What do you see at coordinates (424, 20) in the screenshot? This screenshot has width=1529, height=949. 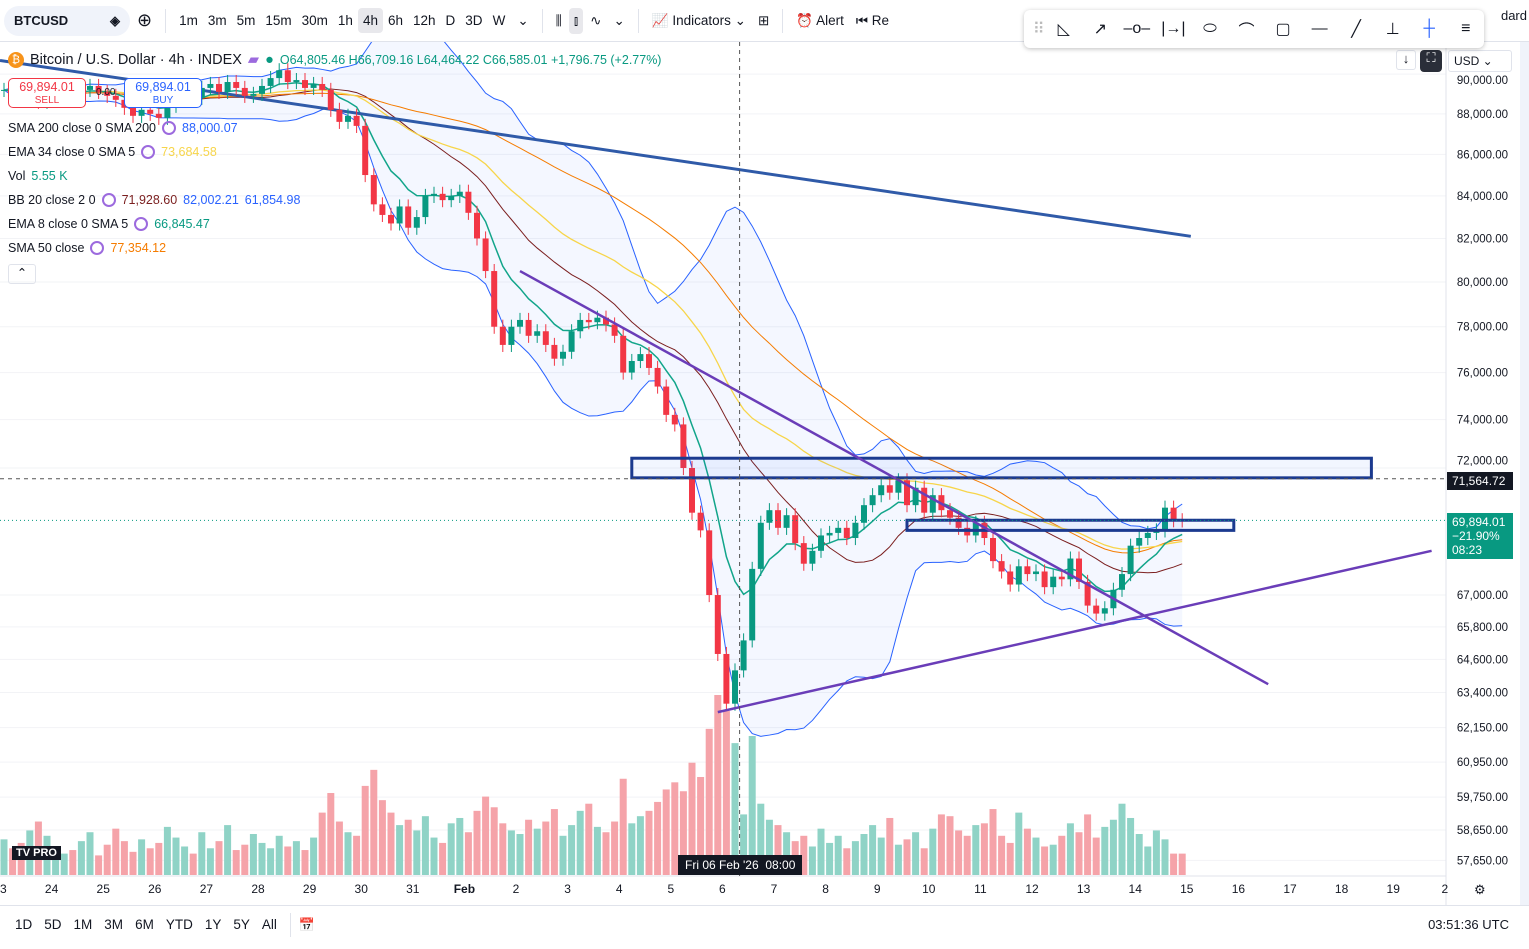 I see `interval-12h: 12h` at bounding box center [424, 20].